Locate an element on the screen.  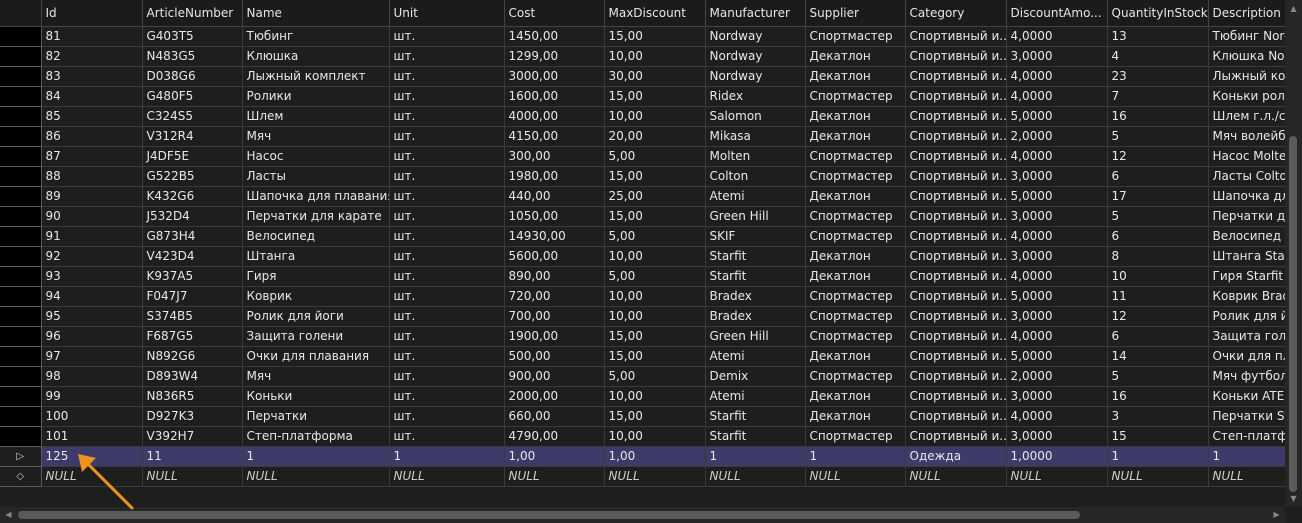
cell-manufacturer: Green Hill is located at coordinates (755, 216).